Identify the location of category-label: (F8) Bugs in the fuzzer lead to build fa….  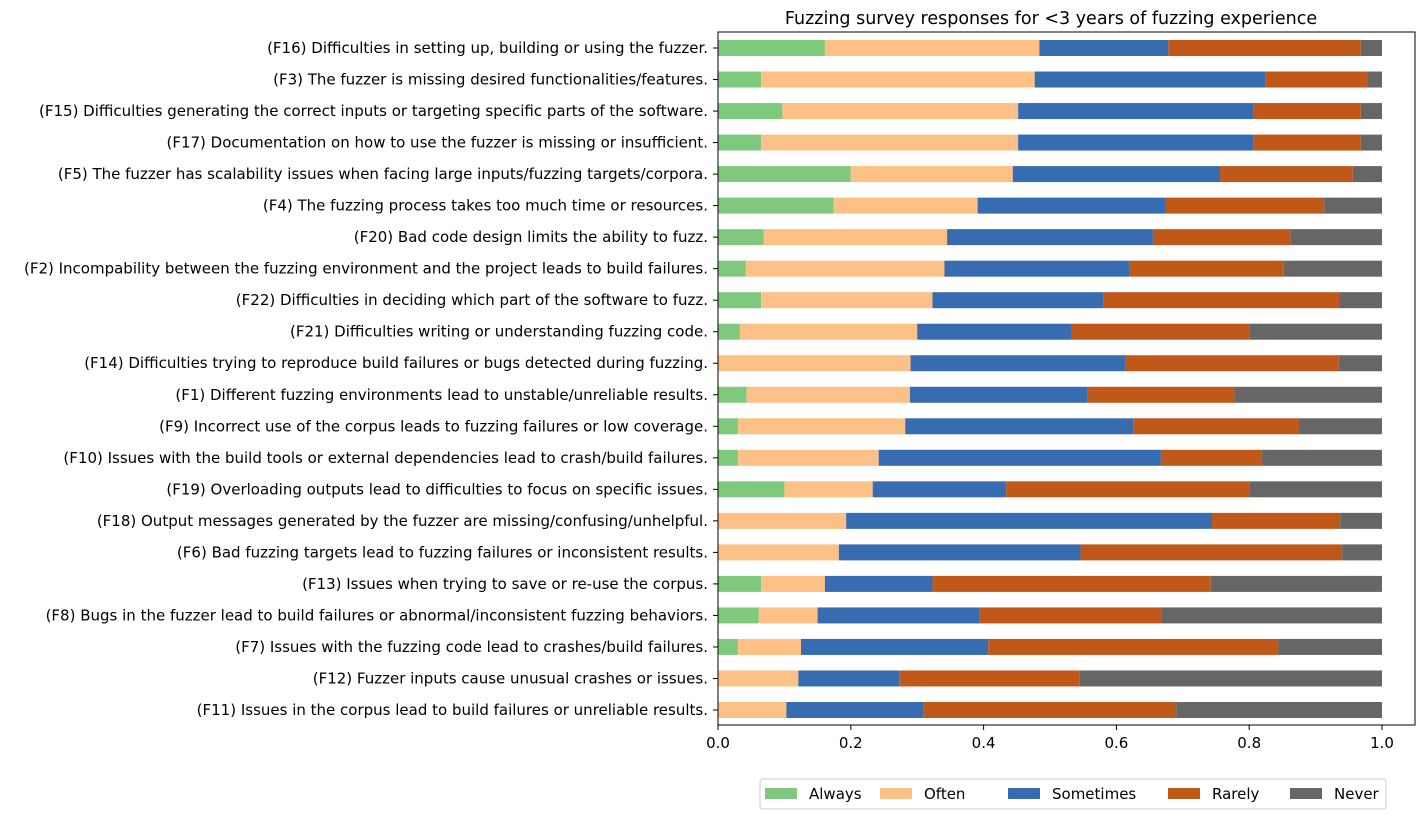
(377, 615).